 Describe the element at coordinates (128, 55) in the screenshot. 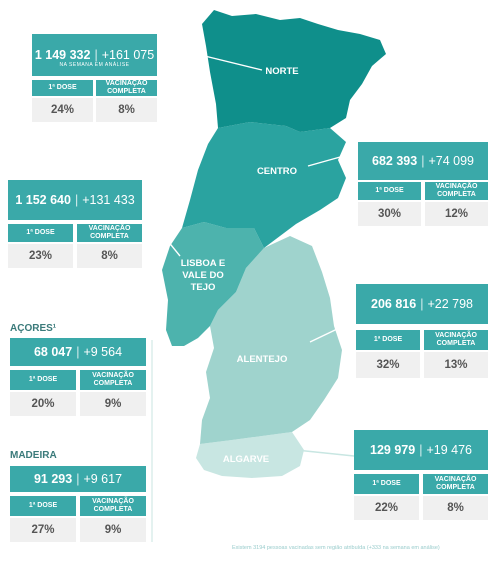

I see `norte-delta: +161 075` at that location.